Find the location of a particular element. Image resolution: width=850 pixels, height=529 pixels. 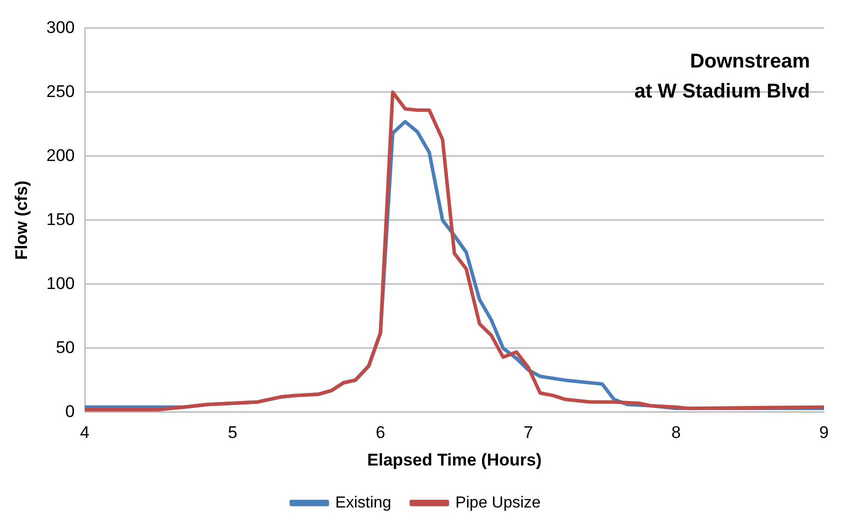

x-tick-label: 8 is located at coordinates (676, 432).